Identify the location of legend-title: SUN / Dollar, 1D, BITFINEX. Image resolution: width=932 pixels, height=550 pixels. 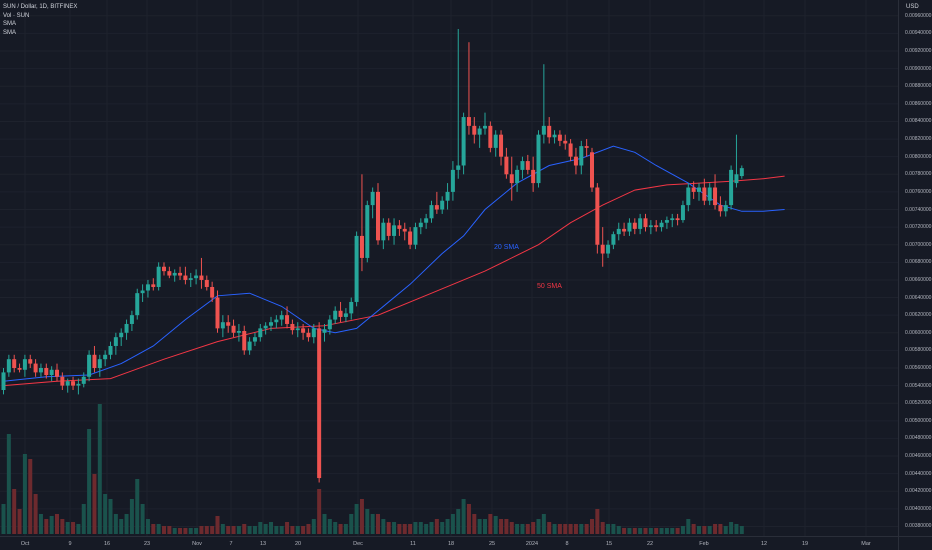
(40, 7).